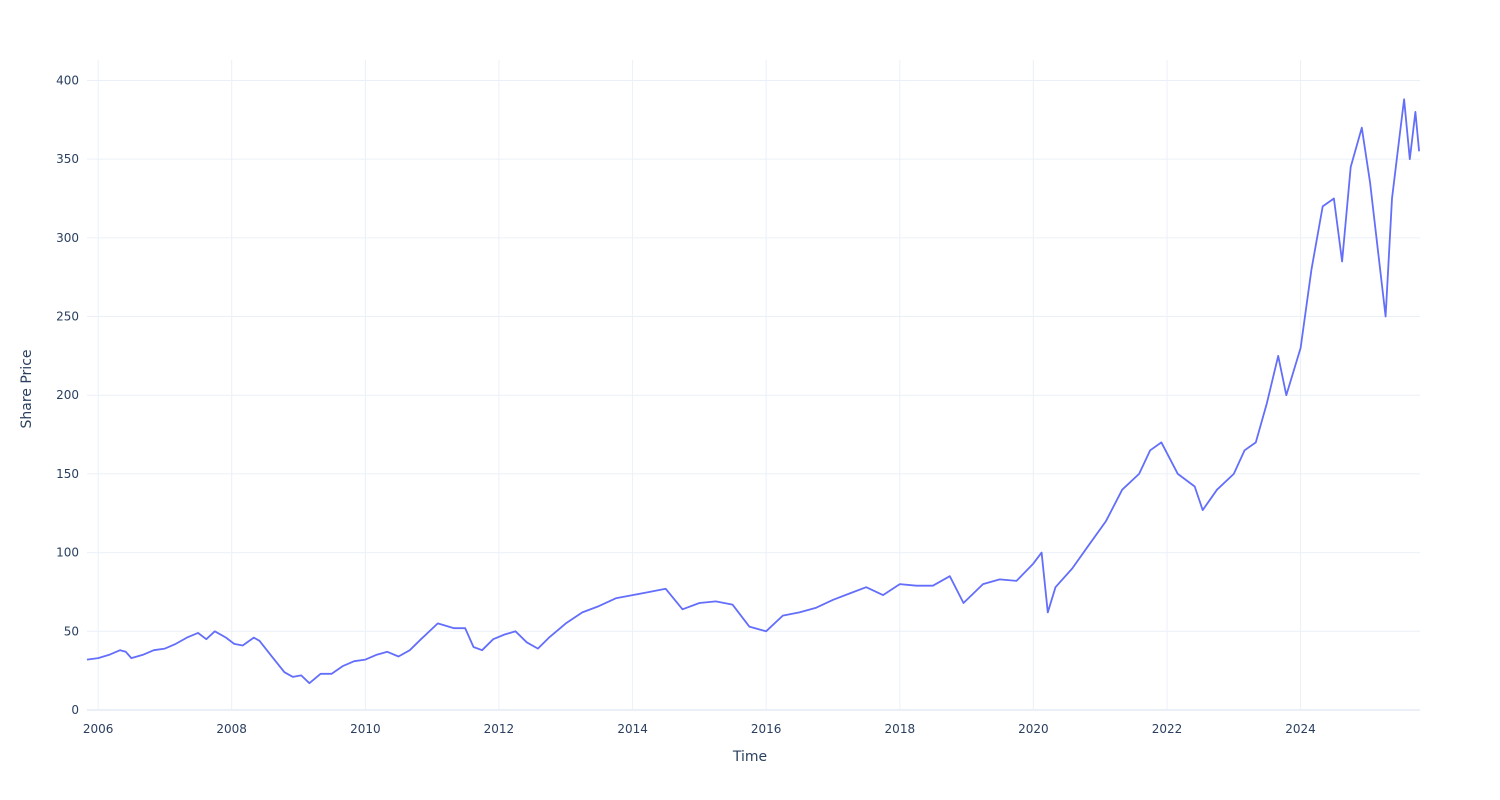 This screenshot has height=800, width=1500. I want to click on x-tick-label: 2018, so click(900, 729).